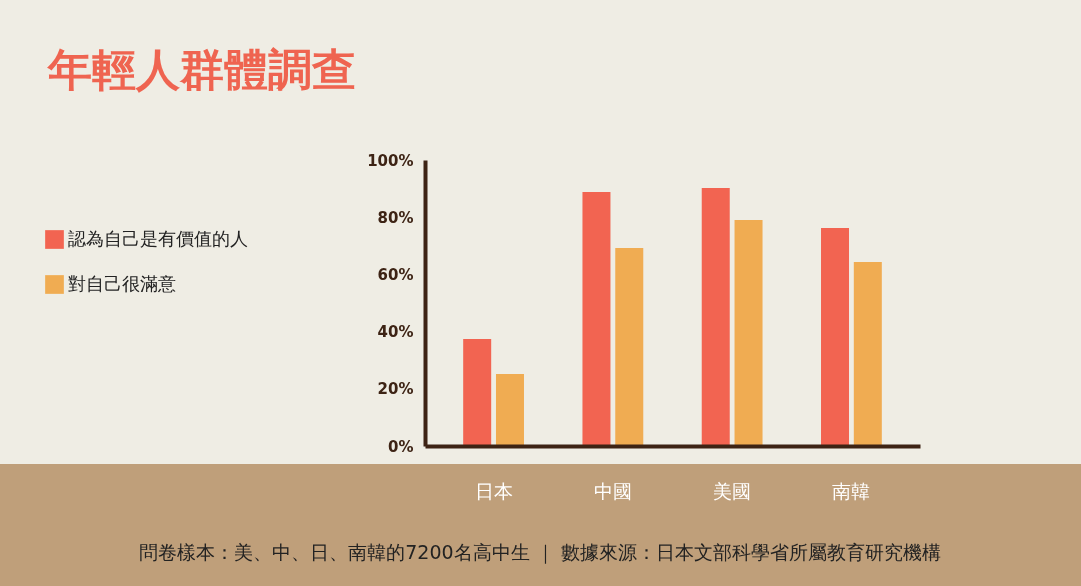 The image size is (1081, 586). I want to click on y-tick-label: 100%, so click(390, 160).